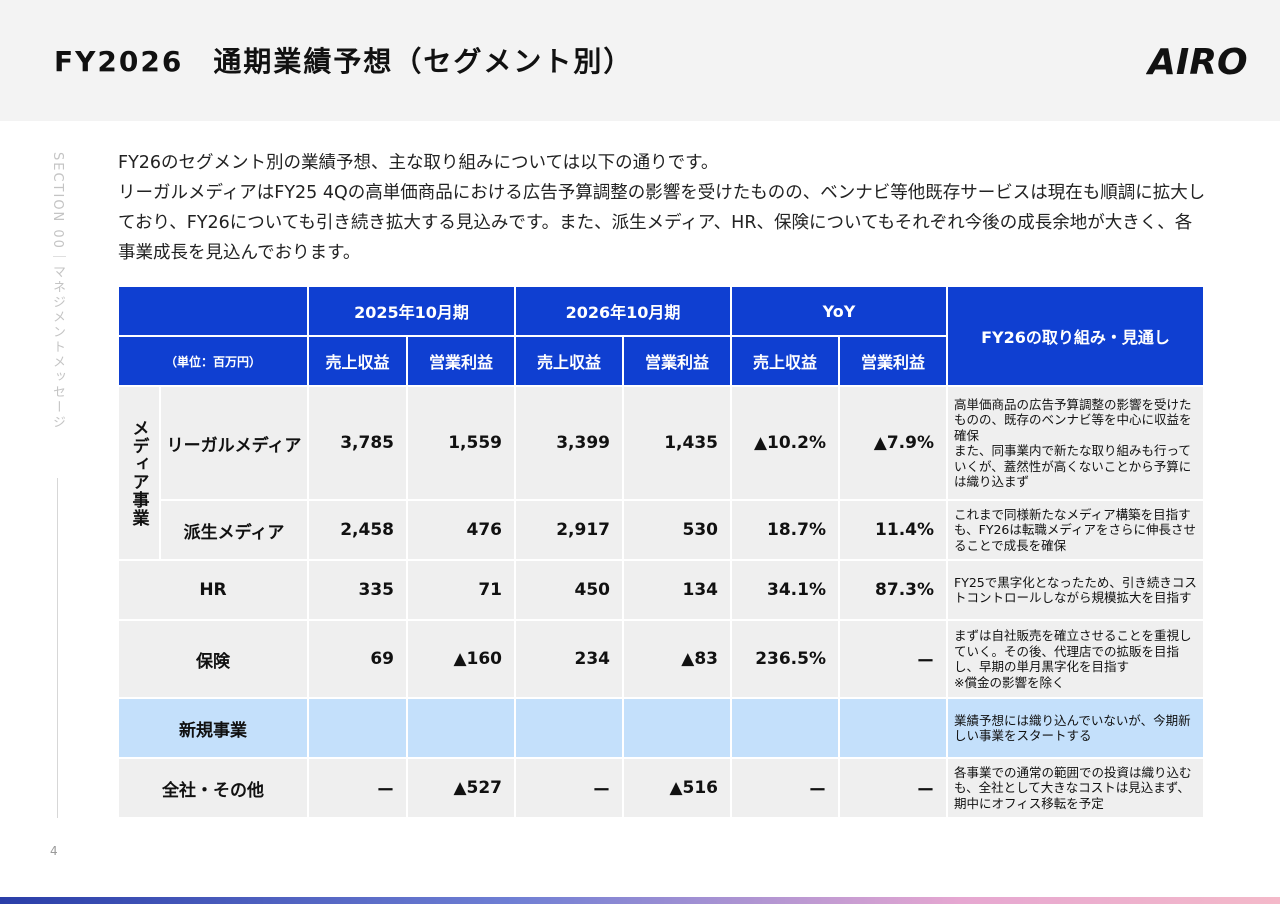 The image size is (1280, 904). I want to click on page-number: 4, so click(54, 851).